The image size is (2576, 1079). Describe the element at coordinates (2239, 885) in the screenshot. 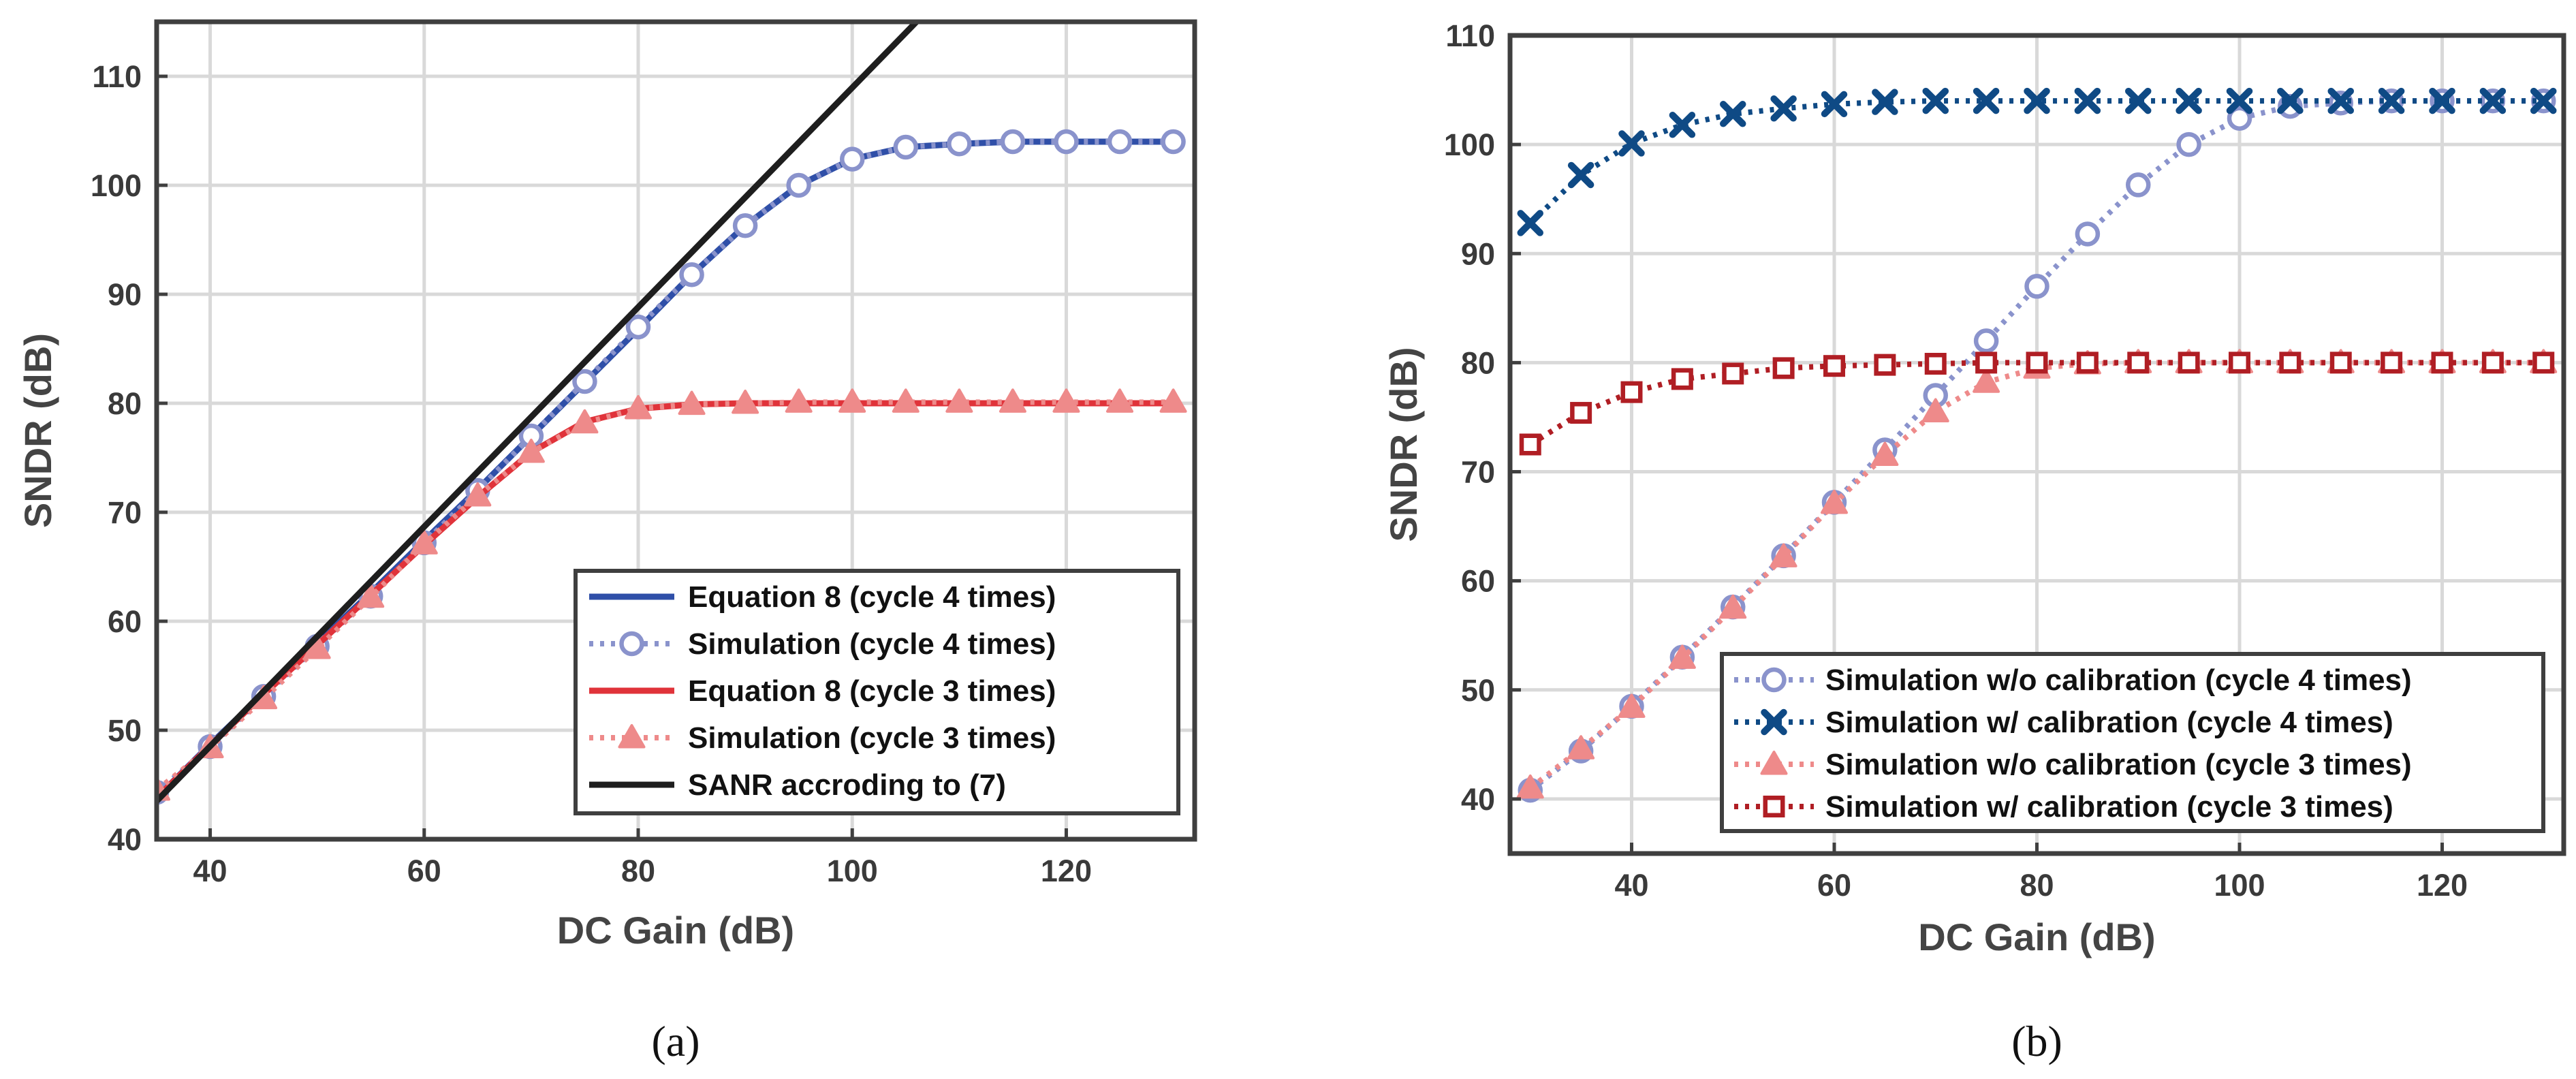

I see `x-tick-label: 100` at that location.